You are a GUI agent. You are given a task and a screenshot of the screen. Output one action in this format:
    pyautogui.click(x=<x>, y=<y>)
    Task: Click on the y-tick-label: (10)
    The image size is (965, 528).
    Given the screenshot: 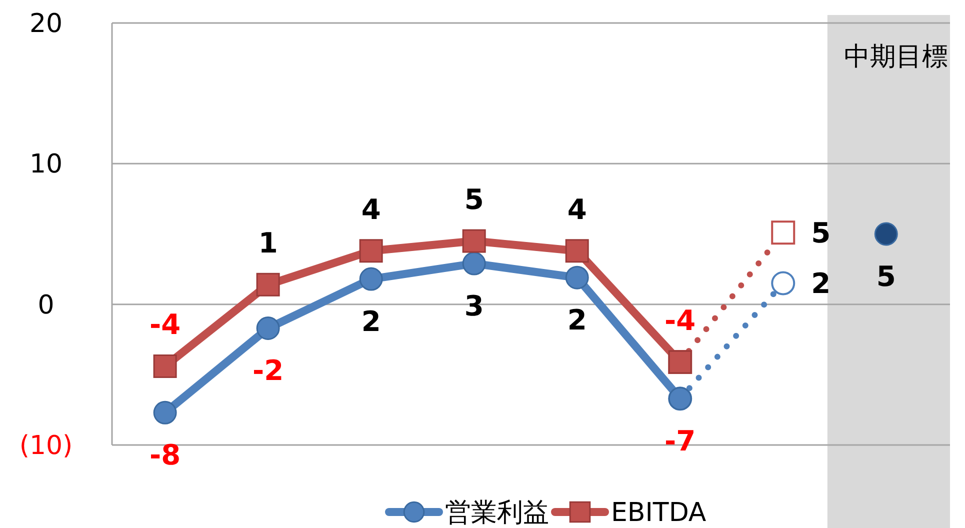 What is the action you would take?
    pyautogui.click(x=46, y=446)
    